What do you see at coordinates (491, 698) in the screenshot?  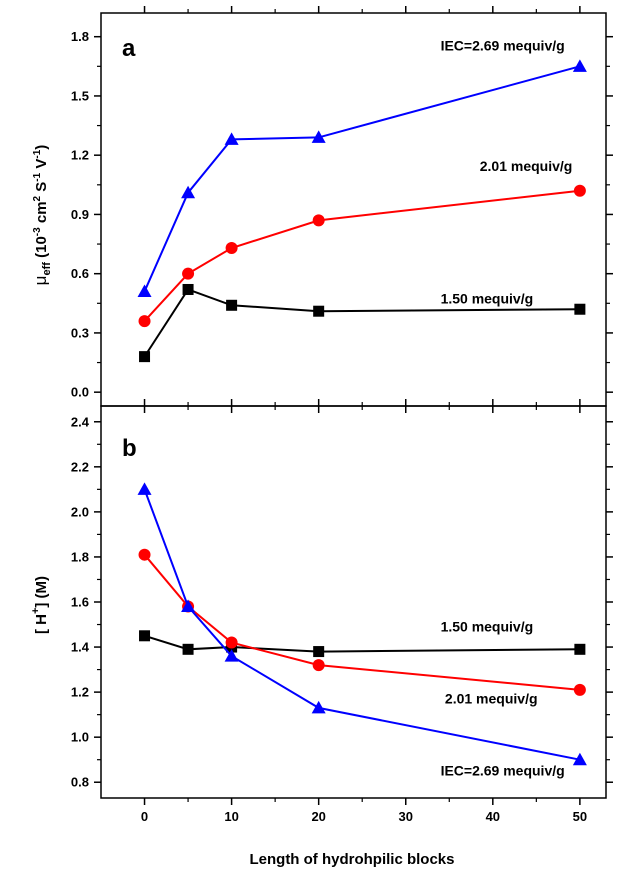 I see `series-label-b-1: 2.01 mequiv/g` at bounding box center [491, 698].